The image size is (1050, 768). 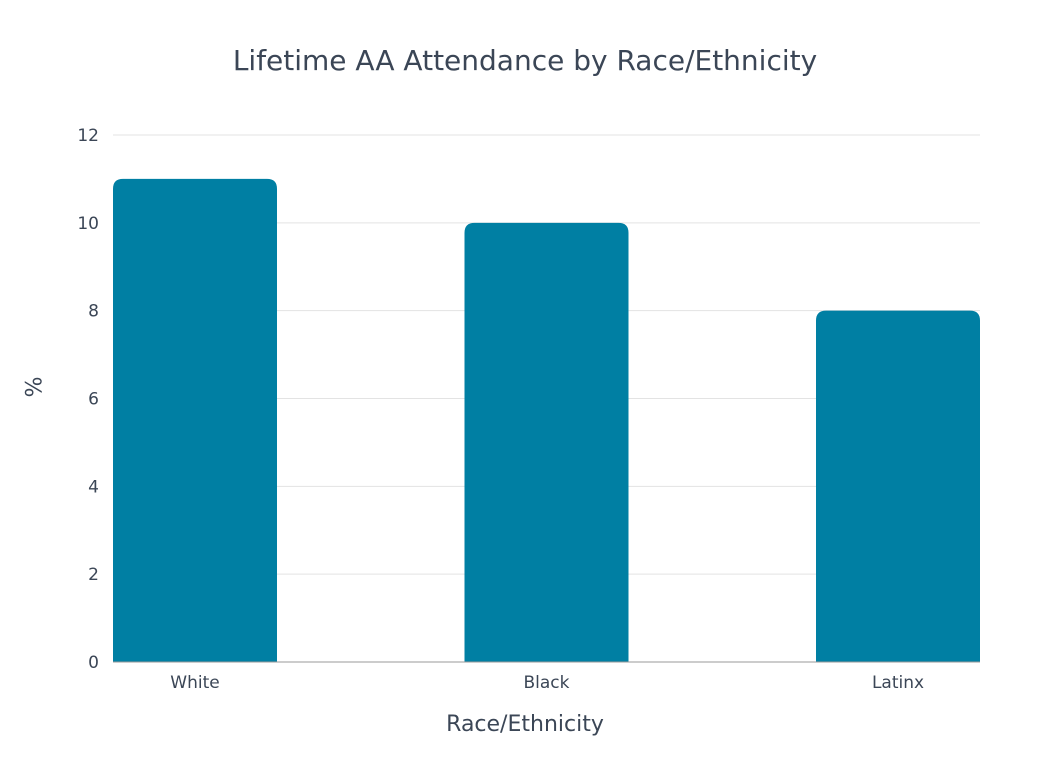 What do you see at coordinates (93, 312) in the screenshot?
I see `y-tick-label: 8` at bounding box center [93, 312].